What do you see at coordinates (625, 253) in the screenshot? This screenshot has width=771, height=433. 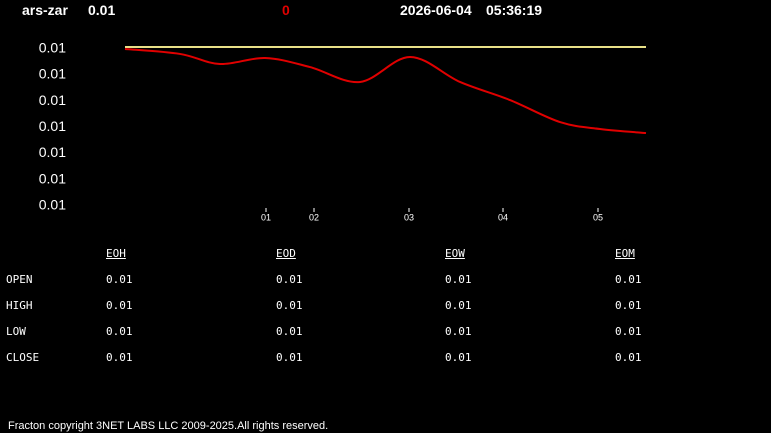 I see `column-header: EOM` at bounding box center [625, 253].